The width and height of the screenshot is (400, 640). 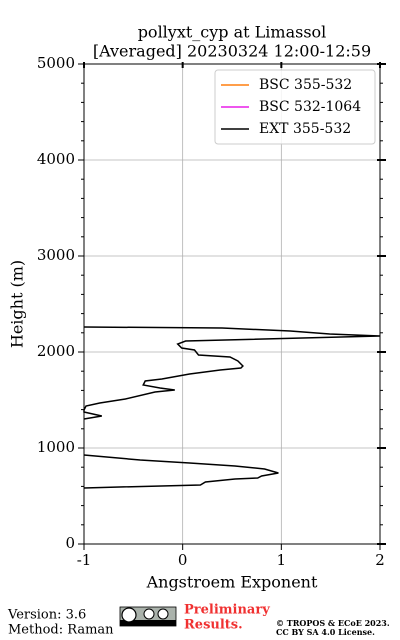 I want to click on y-tick-label: 3000, so click(x=56, y=255).